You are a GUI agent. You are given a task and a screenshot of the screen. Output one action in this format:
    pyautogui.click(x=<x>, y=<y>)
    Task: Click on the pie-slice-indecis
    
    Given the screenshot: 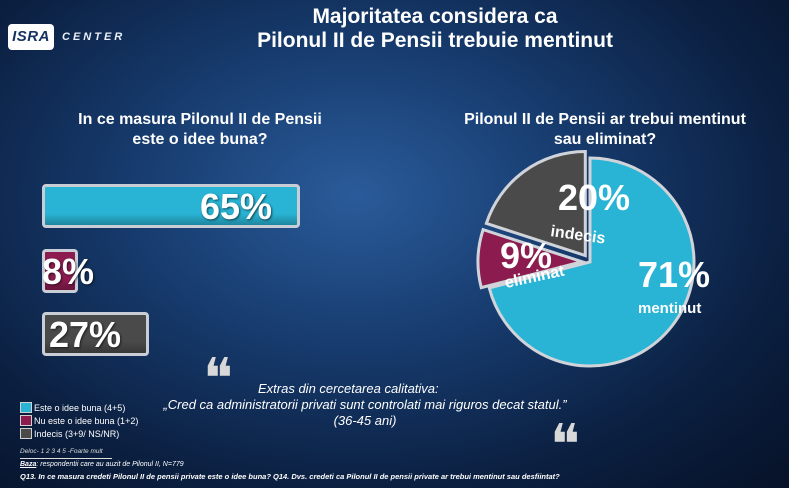 What is the action you would take?
    pyautogui.click(x=535, y=204)
    